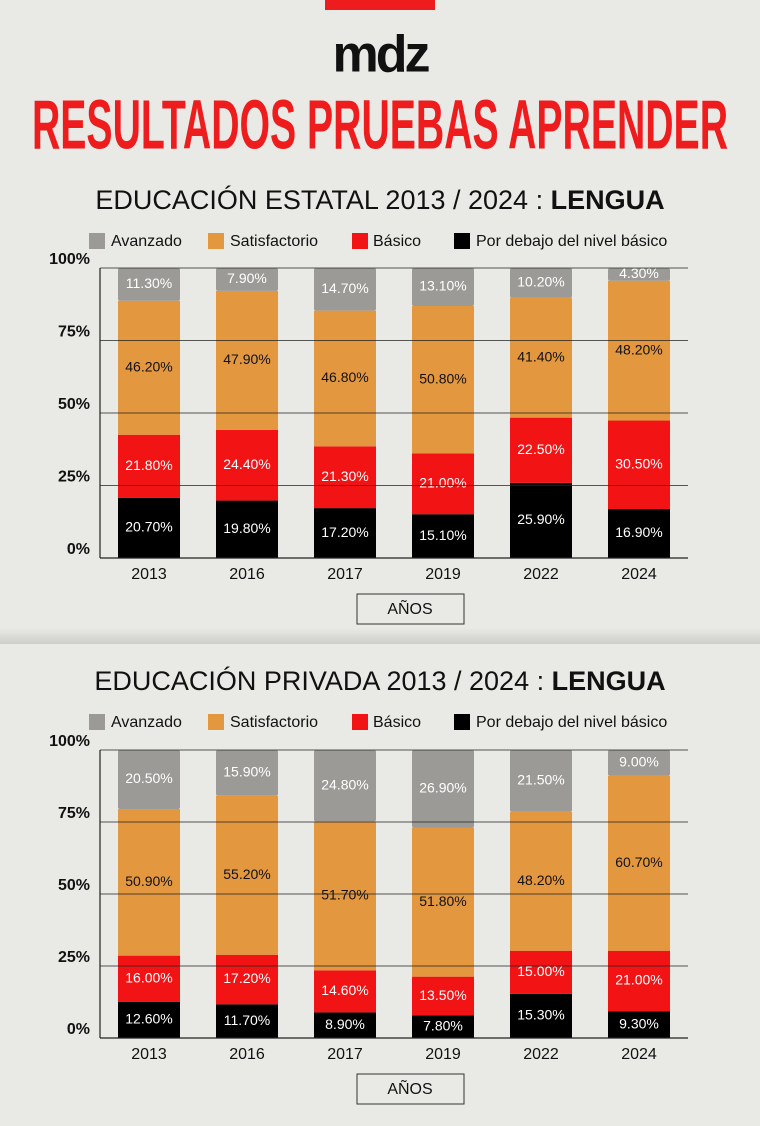  What do you see at coordinates (69, 741) in the screenshot?
I see `y-tick-label: 100%` at bounding box center [69, 741].